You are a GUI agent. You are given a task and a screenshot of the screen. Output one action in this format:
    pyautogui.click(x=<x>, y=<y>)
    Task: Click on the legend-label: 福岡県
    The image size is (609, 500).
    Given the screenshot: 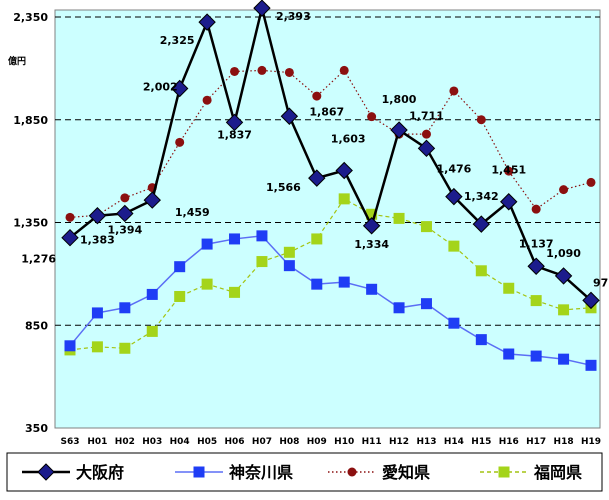 What is the action you would take?
    pyautogui.click(x=557, y=472)
    